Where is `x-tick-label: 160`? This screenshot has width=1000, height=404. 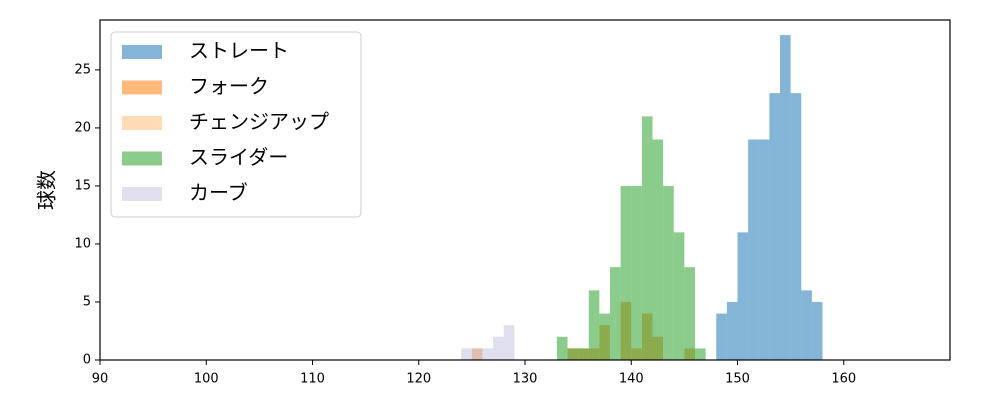 x-tick-label: 160 is located at coordinates (843, 379).